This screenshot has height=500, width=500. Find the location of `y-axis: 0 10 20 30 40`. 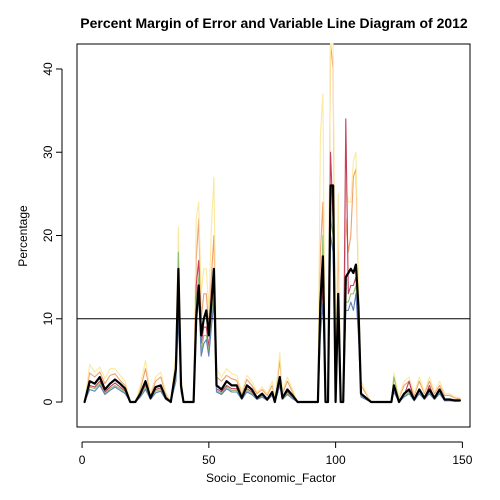

y-axis: 0 10 20 30 40 is located at coordinates (52, 233).